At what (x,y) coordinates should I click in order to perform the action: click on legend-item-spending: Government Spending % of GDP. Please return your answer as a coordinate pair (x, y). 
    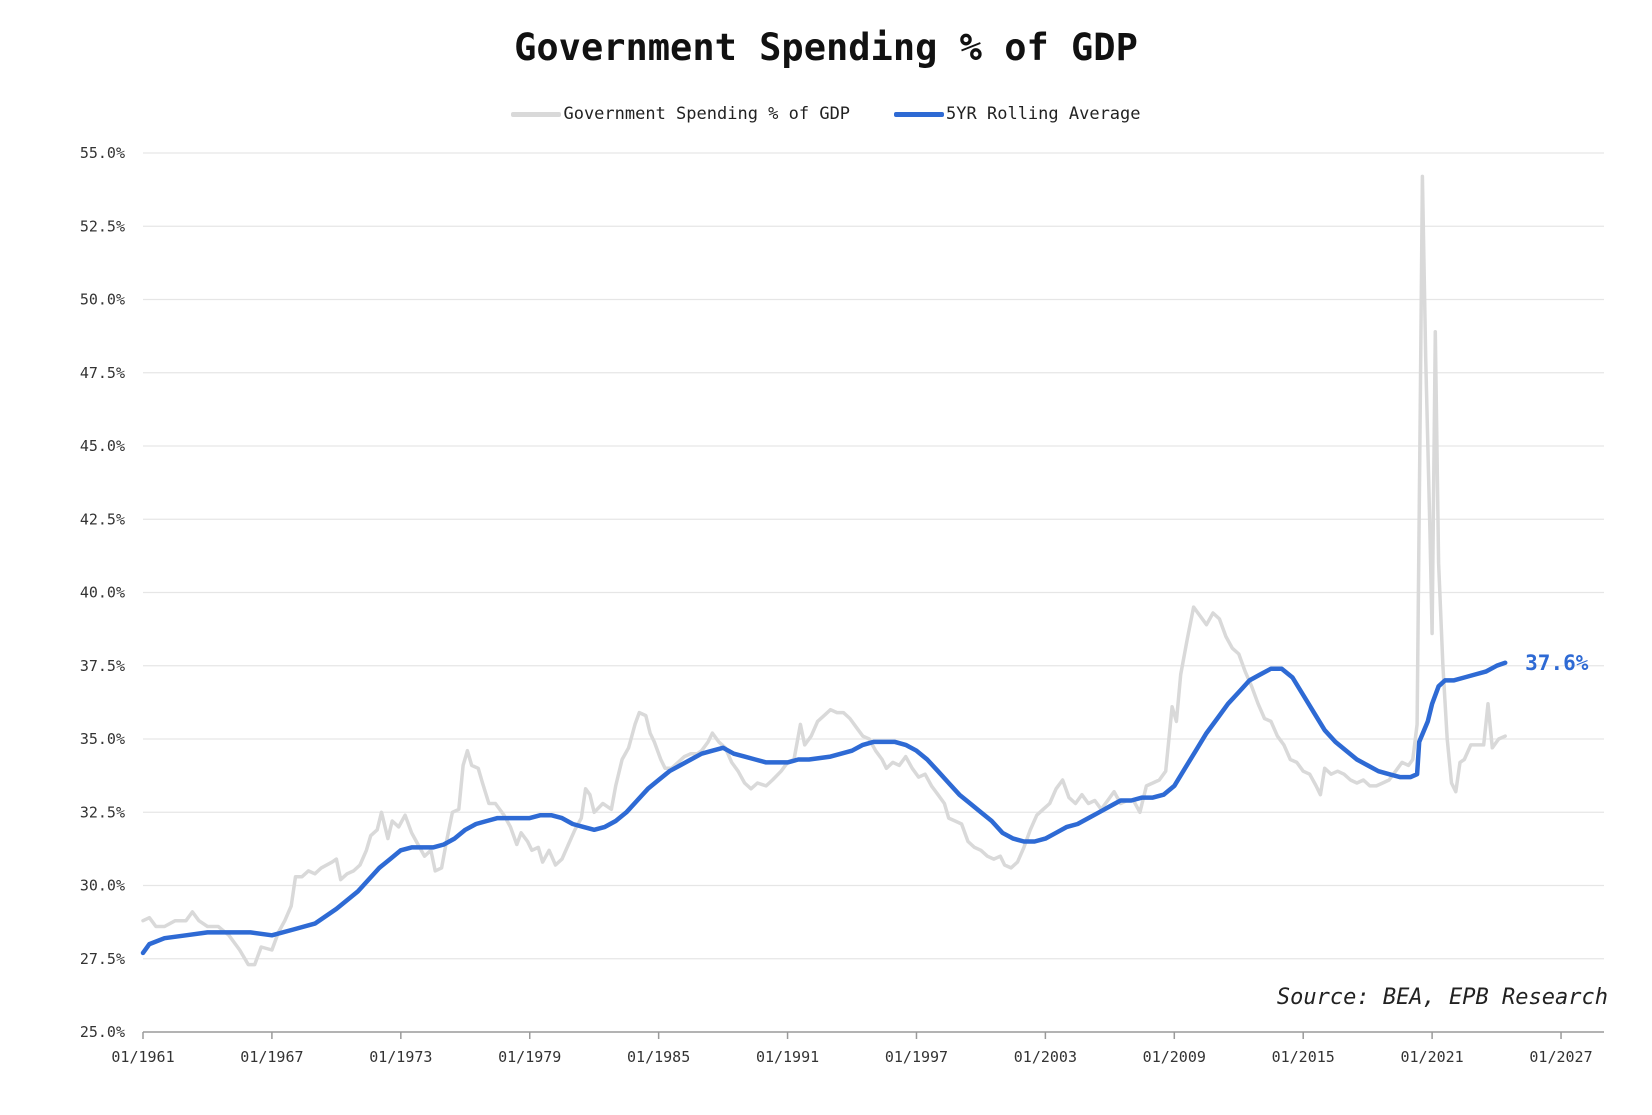
    Looking at the image, I should click on (680, 114).